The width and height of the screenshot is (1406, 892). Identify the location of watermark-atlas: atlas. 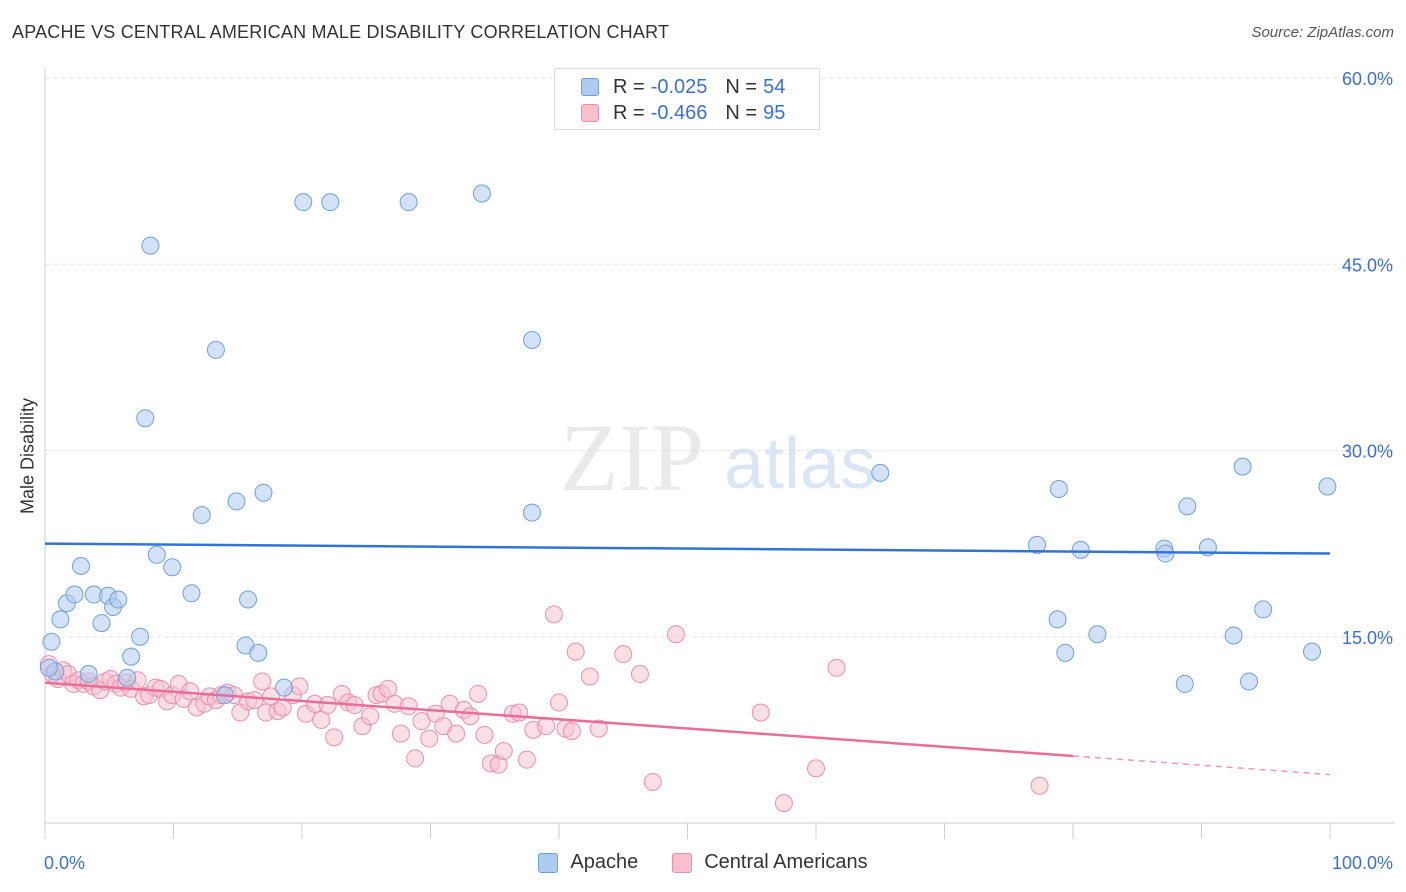
(800, 464).